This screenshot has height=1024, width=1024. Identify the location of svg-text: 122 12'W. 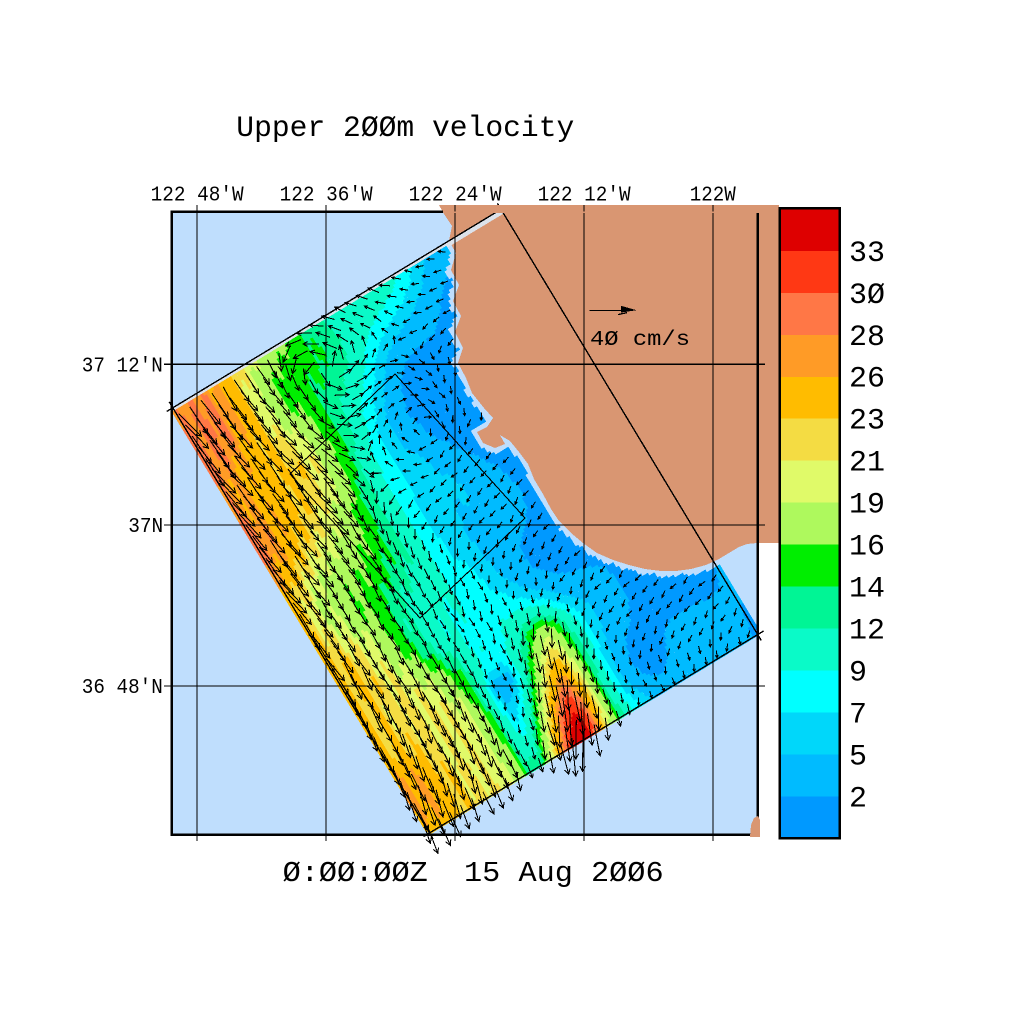
(584, 196).